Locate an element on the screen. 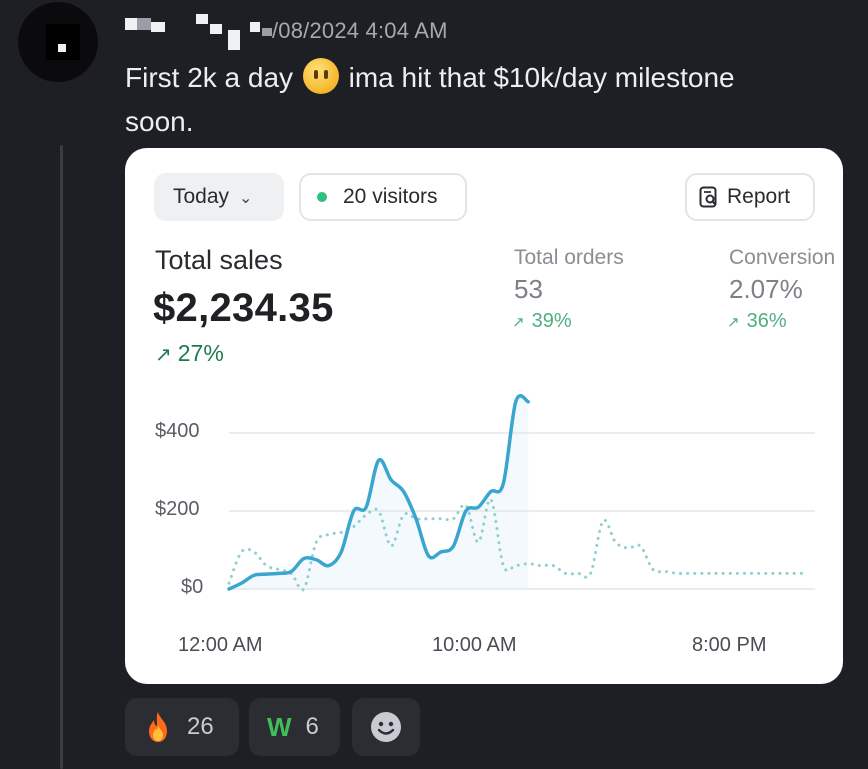 This screenshot has width=868, height=769. total-orders-label: Total orders is located at coordinates (569, 257).